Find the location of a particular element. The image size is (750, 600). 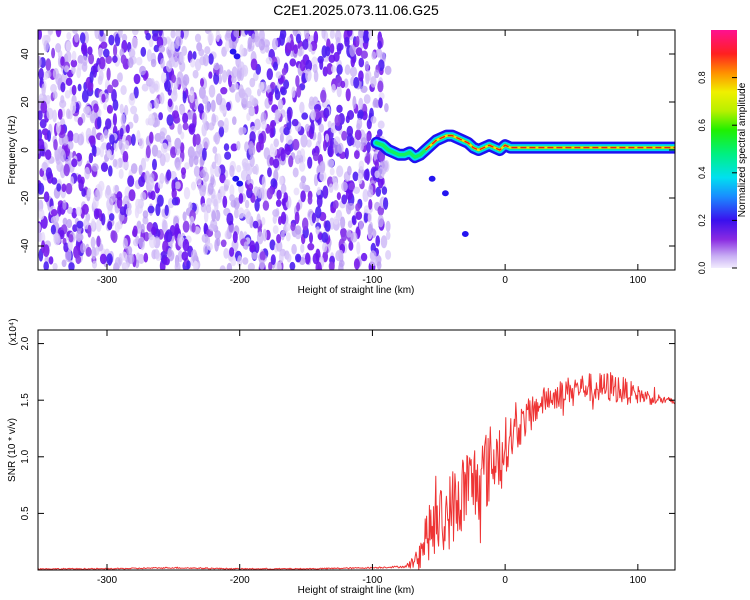

spectrogram-xtick-label: -300 is located at coordinates (107, 280).